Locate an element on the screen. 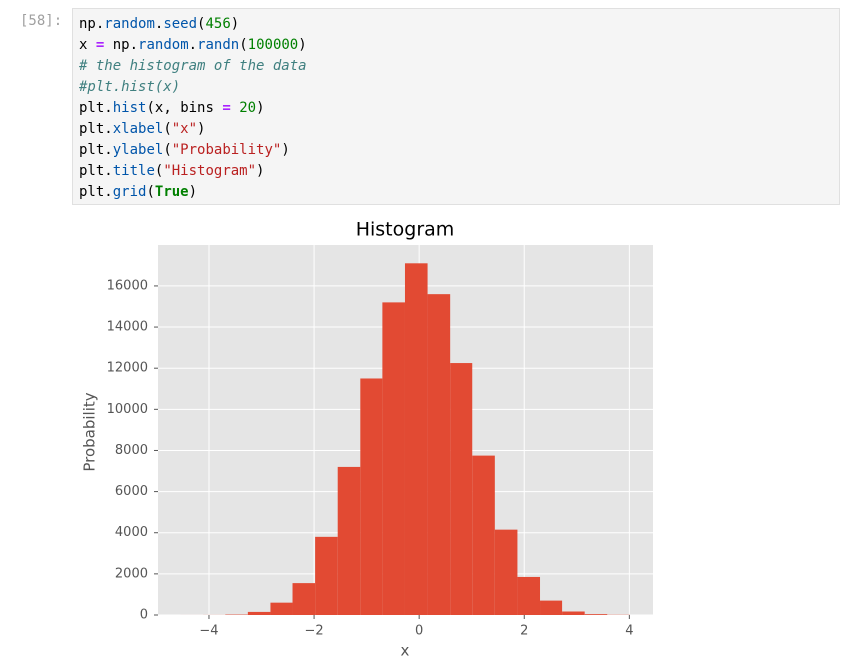 The image size is (841, 668). y-tick-label: 0 is located at coordinates (144, 615).